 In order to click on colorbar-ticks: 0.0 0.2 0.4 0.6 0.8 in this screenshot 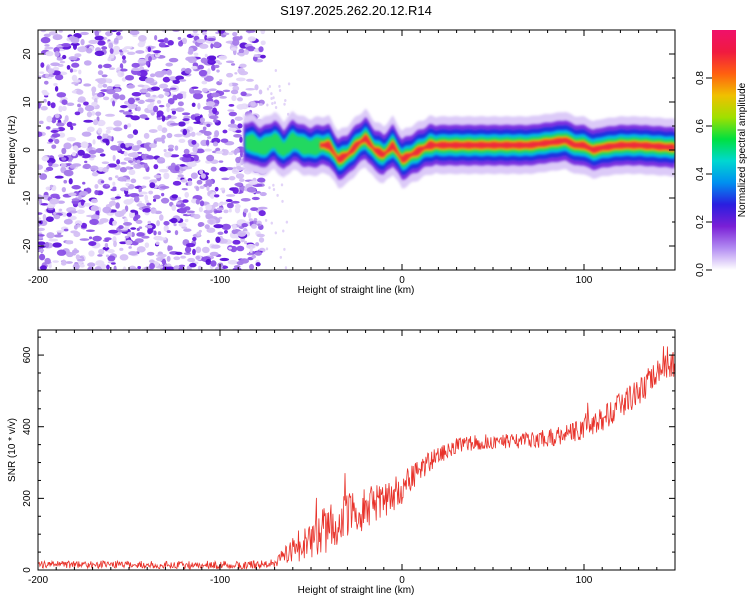, I will do `click(703, 174)`.